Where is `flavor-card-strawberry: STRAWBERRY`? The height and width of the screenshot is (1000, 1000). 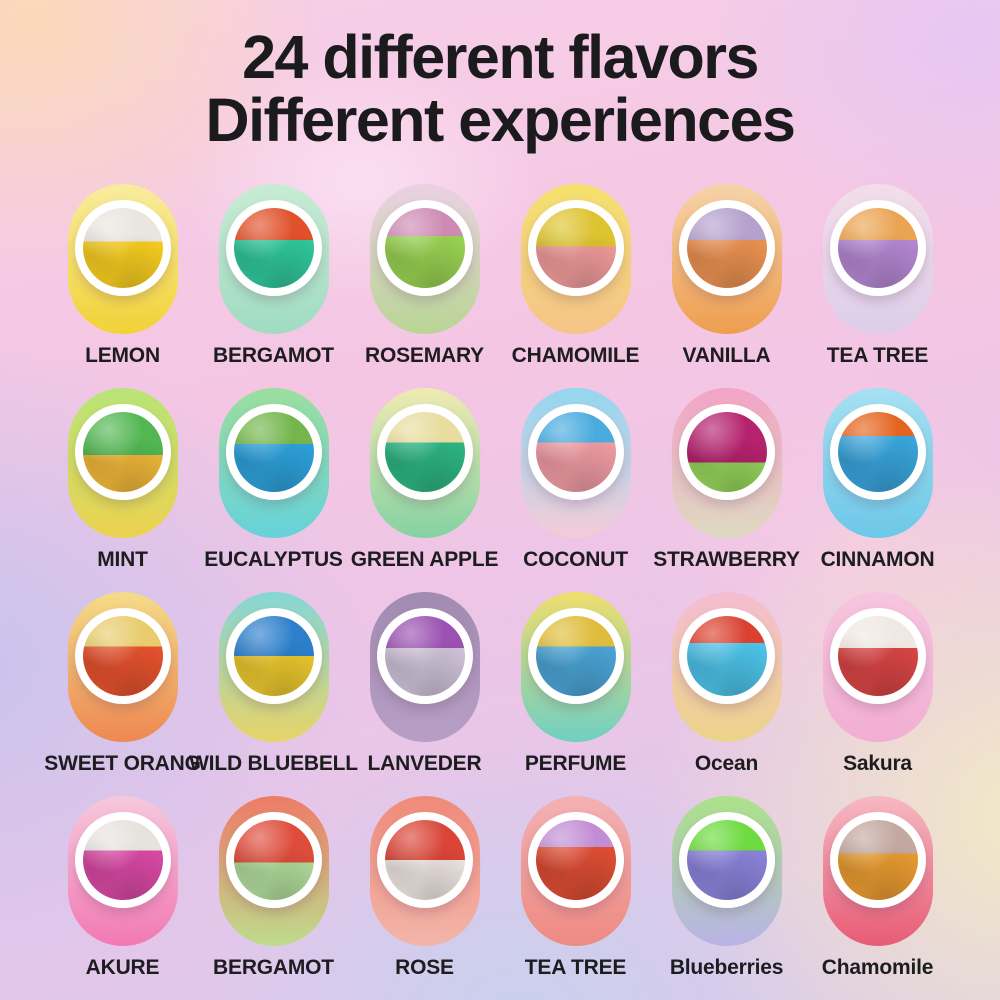 flavor-card-strawberry: STRAWBERRY is located at coordinates (726, 479).